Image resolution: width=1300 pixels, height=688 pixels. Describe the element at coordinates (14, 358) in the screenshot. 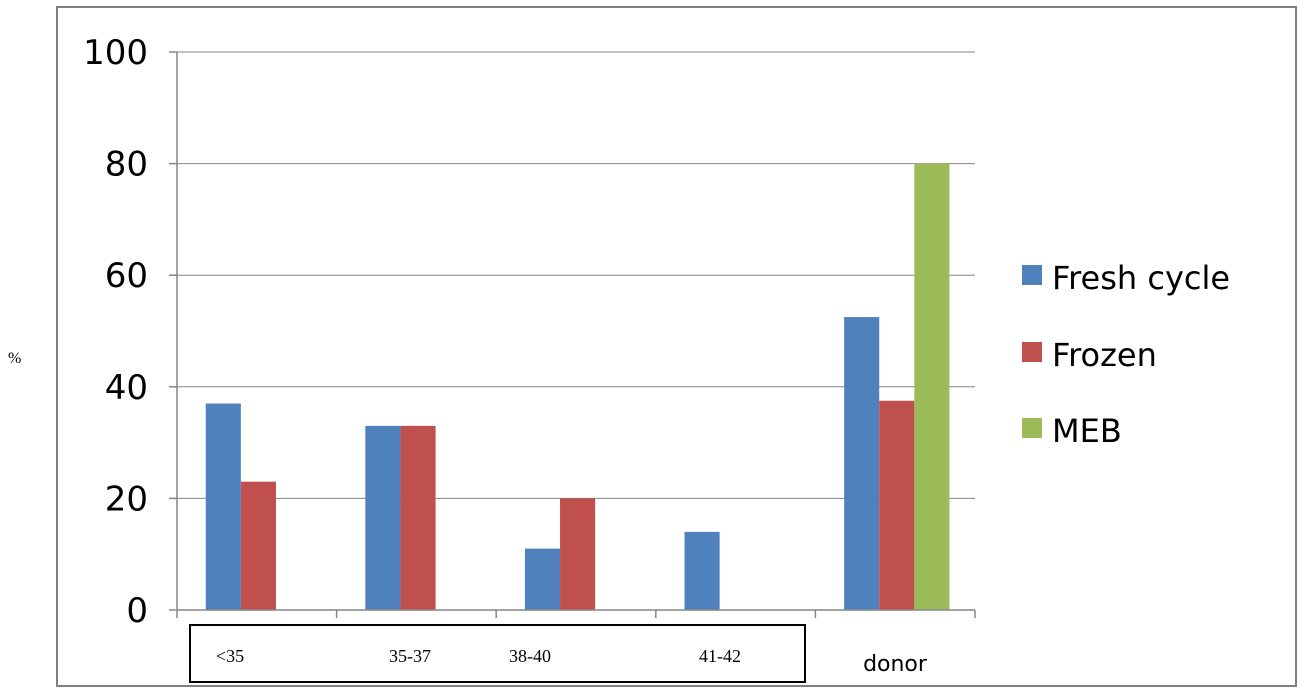

I see `y-axis-label: %` at that location.